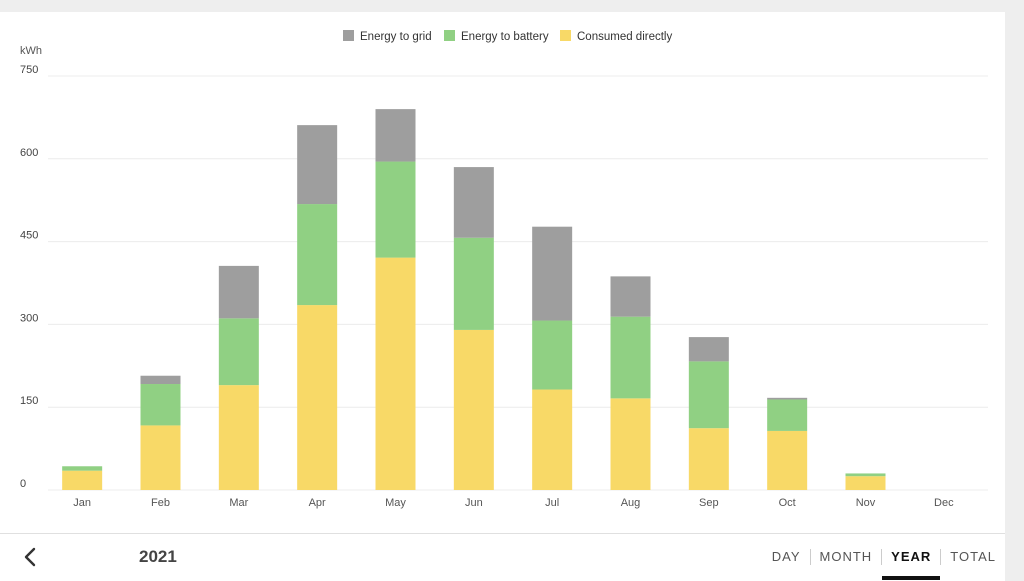 This screenshot has width=1024, height=581. What do you see at coordinates (160, 457) in the screenshot?
I see `bar-feb-consumed-directly` at bounding box center [160, 457].